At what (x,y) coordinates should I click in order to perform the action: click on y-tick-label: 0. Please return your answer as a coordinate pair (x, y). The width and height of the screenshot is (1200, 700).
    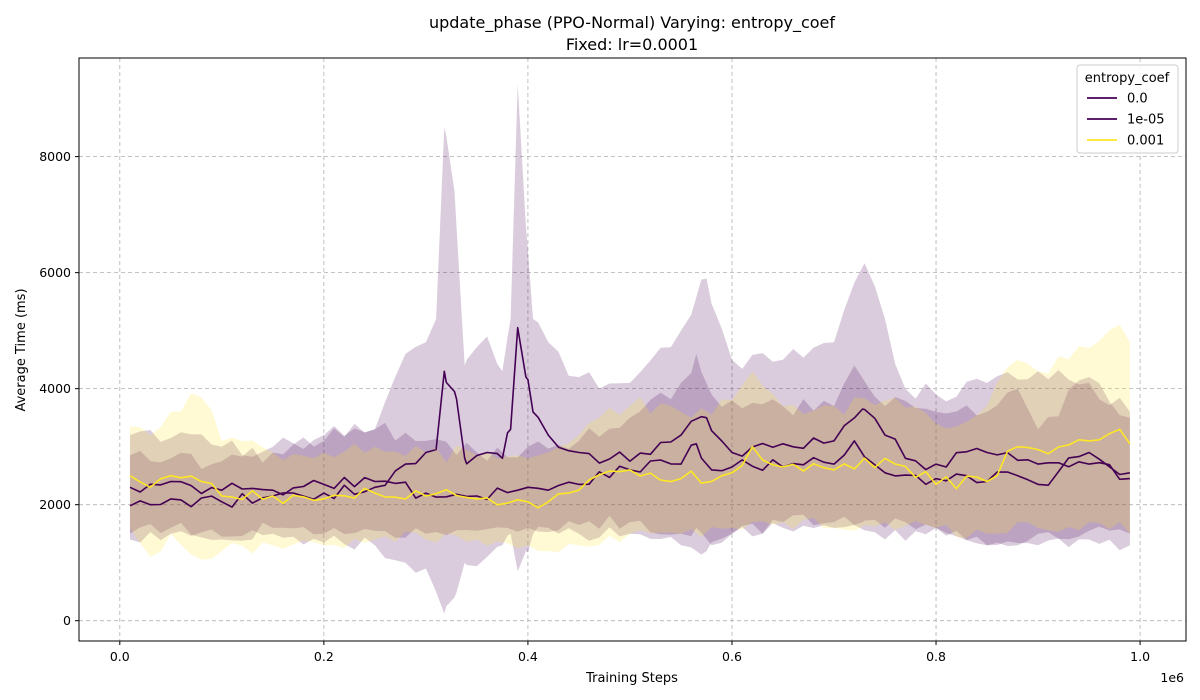
    Looking at the image, I should click on (67, 620).